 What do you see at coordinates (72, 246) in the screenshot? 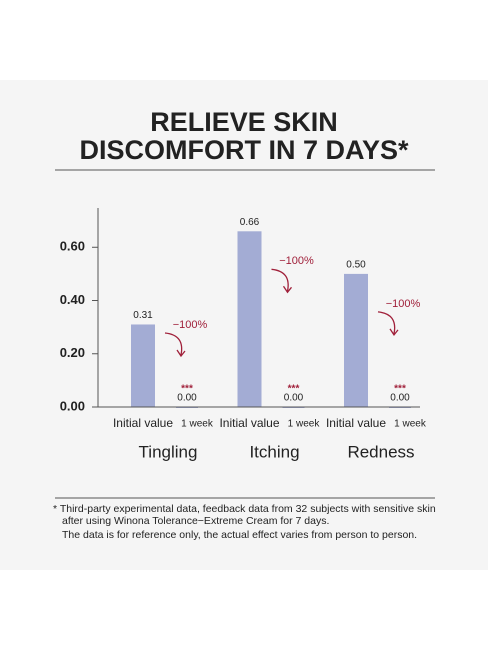
I see `y-tick-label: 0.60` at bounding box center [72, 246].